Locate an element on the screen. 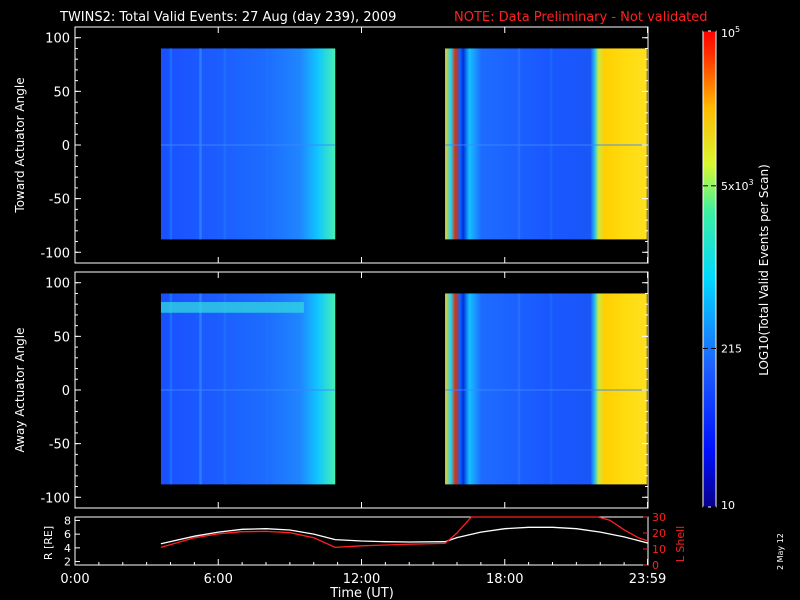  colorbar-scale is located at coordinates (709, 269).